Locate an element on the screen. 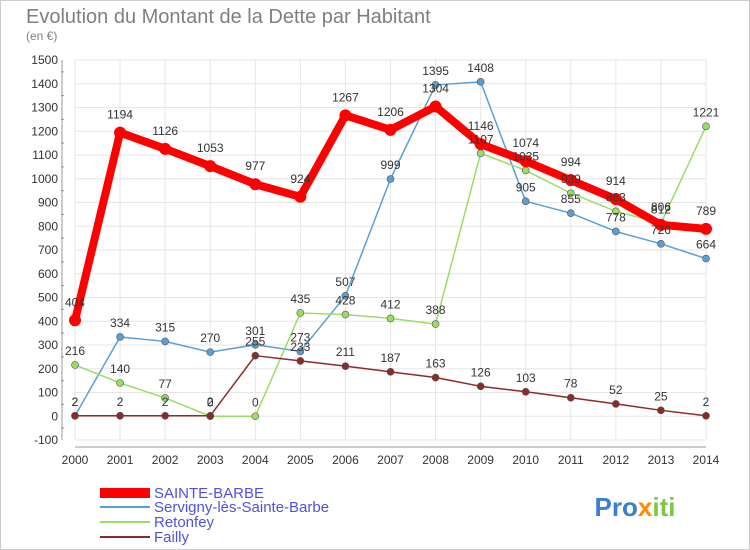  x-tick-label: 2007 is located at coordinates (390, 460).